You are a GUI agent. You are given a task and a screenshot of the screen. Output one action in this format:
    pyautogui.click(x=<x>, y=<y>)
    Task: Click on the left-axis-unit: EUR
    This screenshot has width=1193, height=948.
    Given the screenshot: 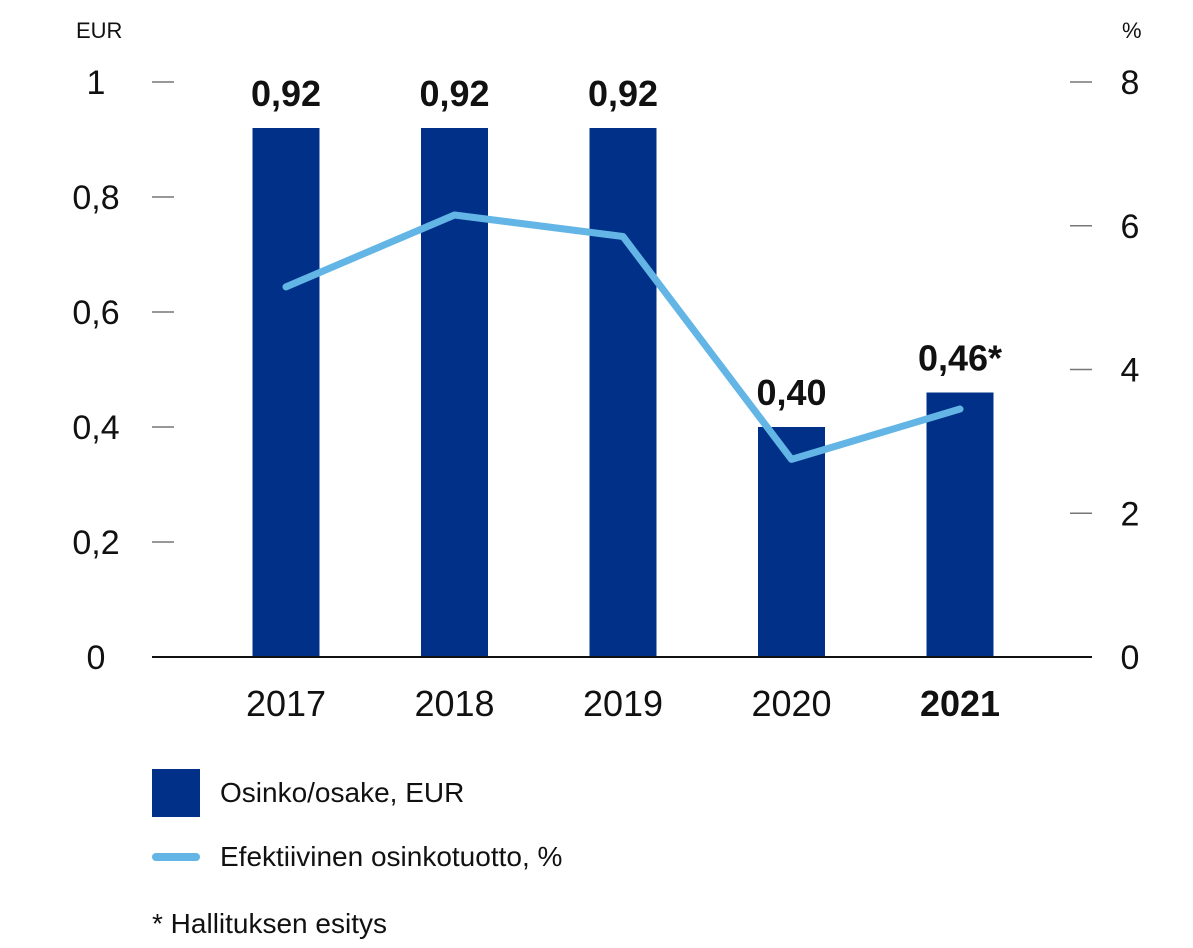 What is the action you would take?
    pyautogui.click(x=99, y=30)
    